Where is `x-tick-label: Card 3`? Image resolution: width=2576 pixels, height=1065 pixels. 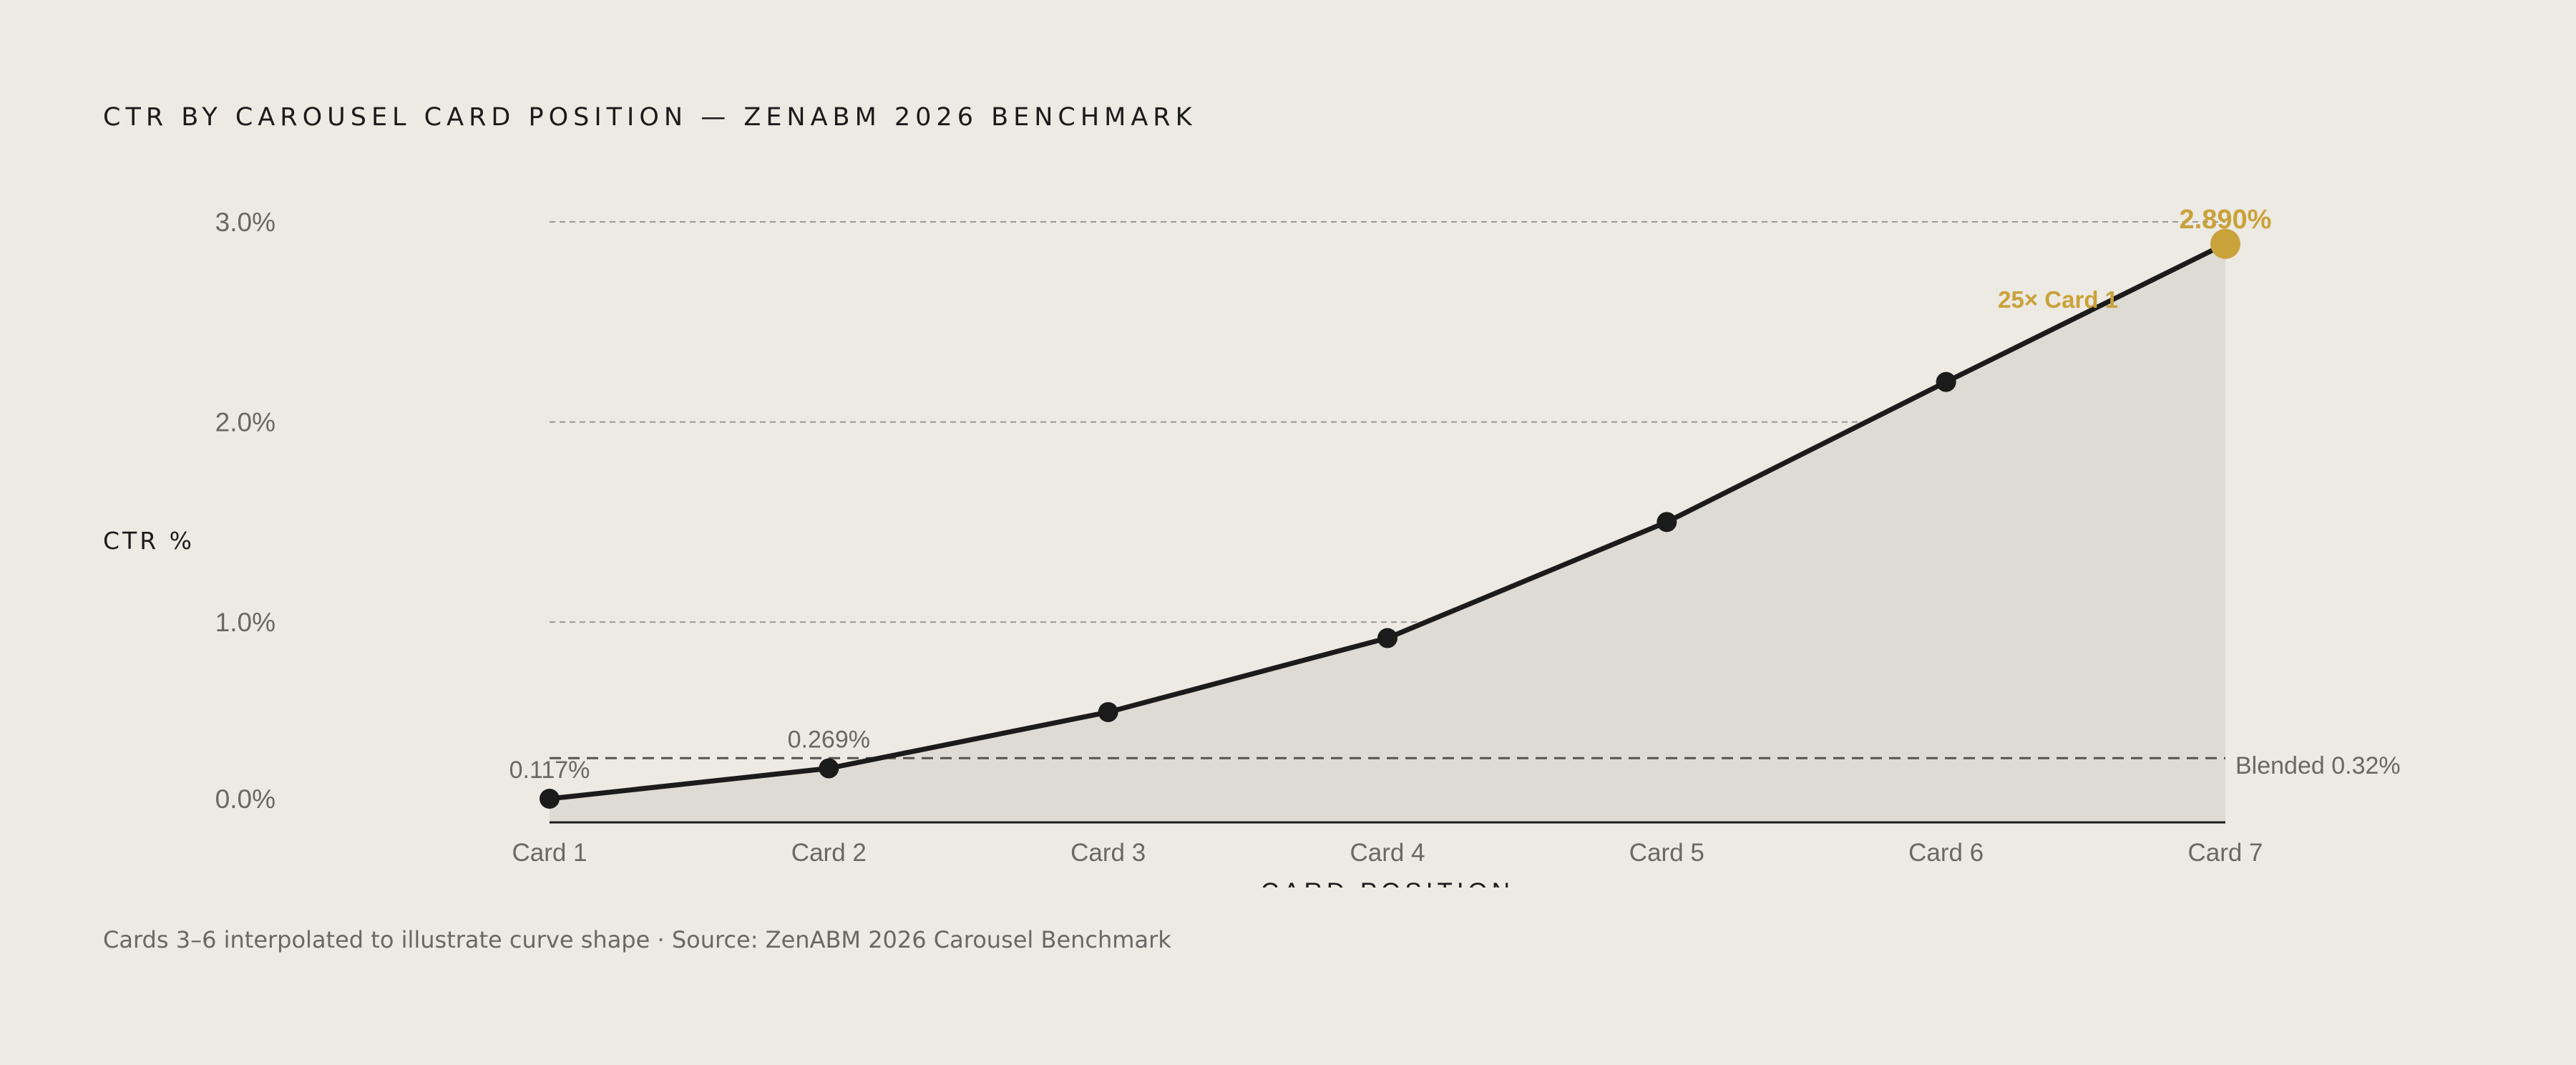
x-tick-label: Card 3 is located at coordinates (1108, 853).